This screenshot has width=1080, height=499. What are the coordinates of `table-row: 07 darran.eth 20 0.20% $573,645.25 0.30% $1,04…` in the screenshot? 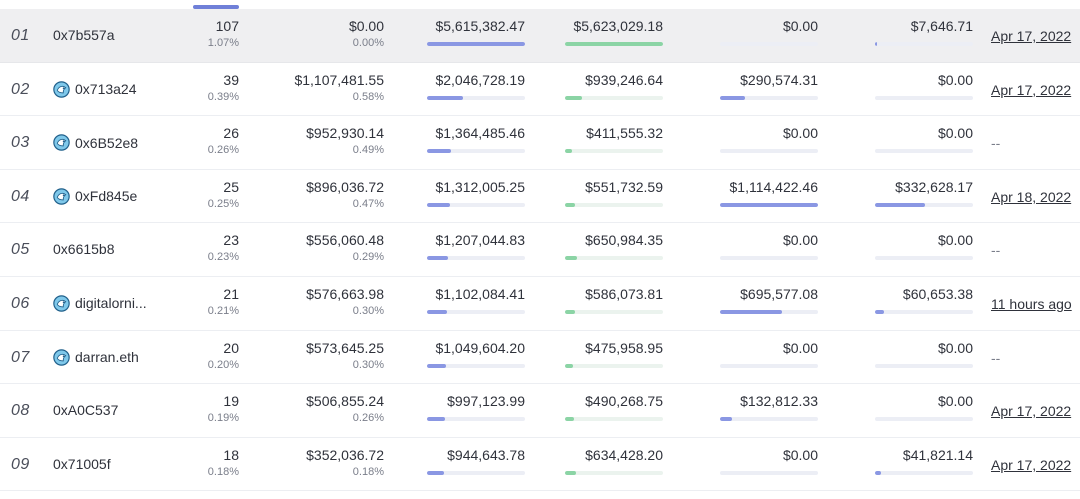 It's located at (540, 358).